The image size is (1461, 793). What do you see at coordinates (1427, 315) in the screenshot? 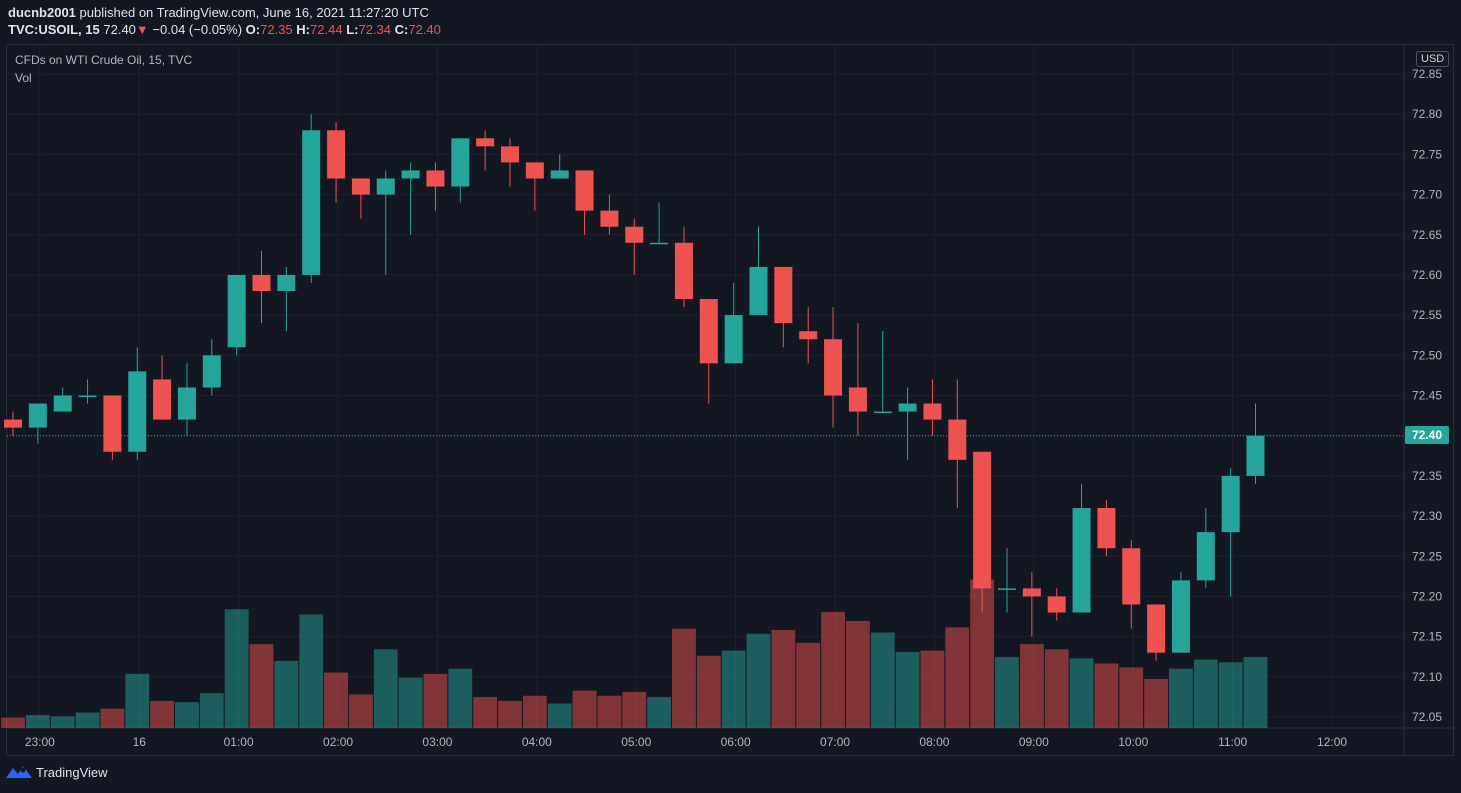
I see `y-tick-label: 72.55` at bounding box center [1427, 315].